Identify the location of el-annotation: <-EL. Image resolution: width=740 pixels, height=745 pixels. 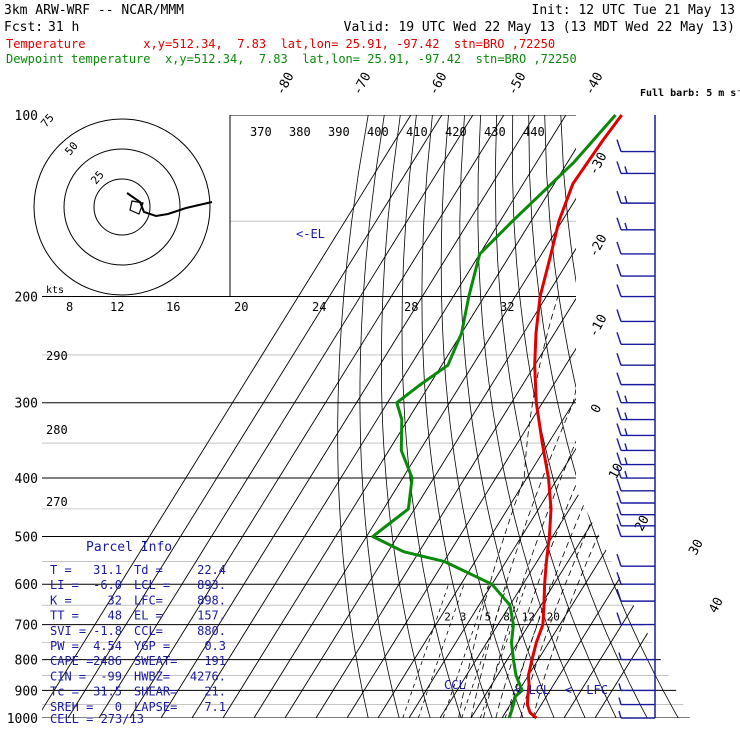
(310, 234).